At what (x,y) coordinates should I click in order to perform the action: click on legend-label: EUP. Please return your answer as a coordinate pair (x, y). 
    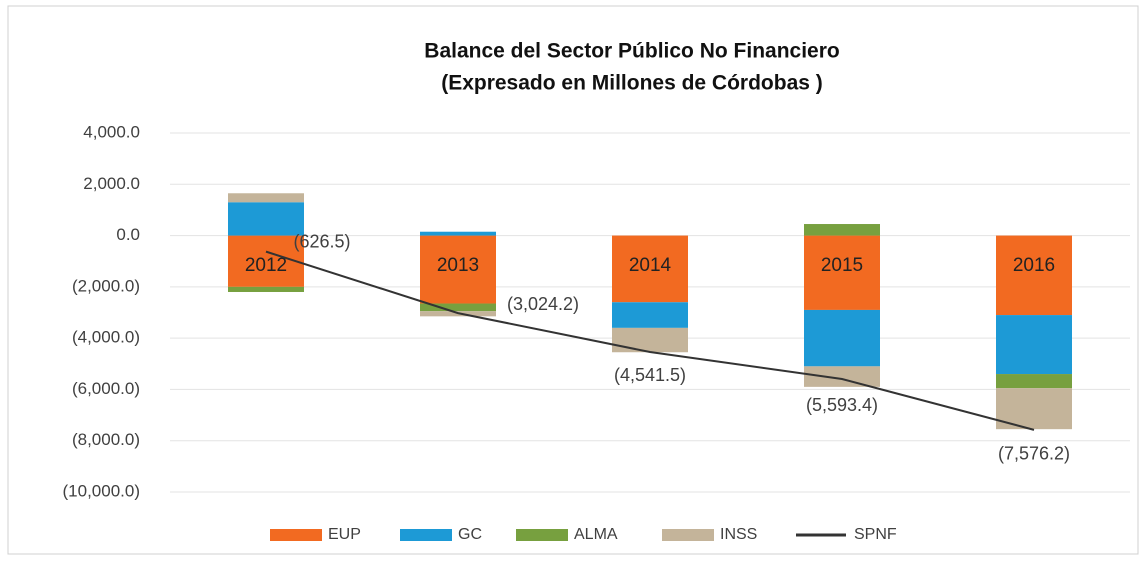
    Looking at the image, I should click on (344, 534).